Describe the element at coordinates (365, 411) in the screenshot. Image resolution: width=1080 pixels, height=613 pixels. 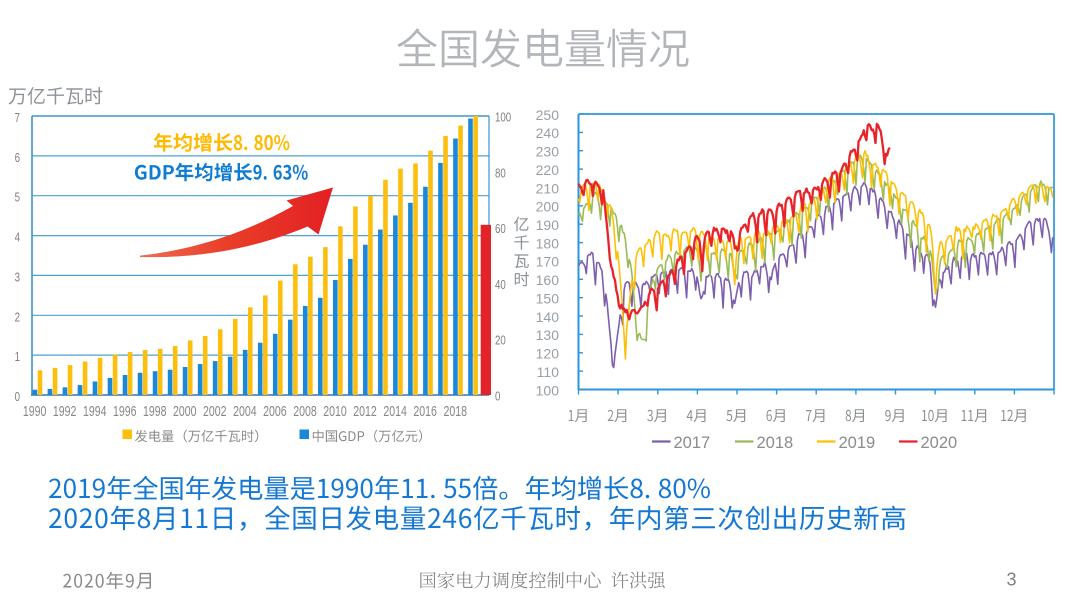
I see `svg-text: 2012` at that location.